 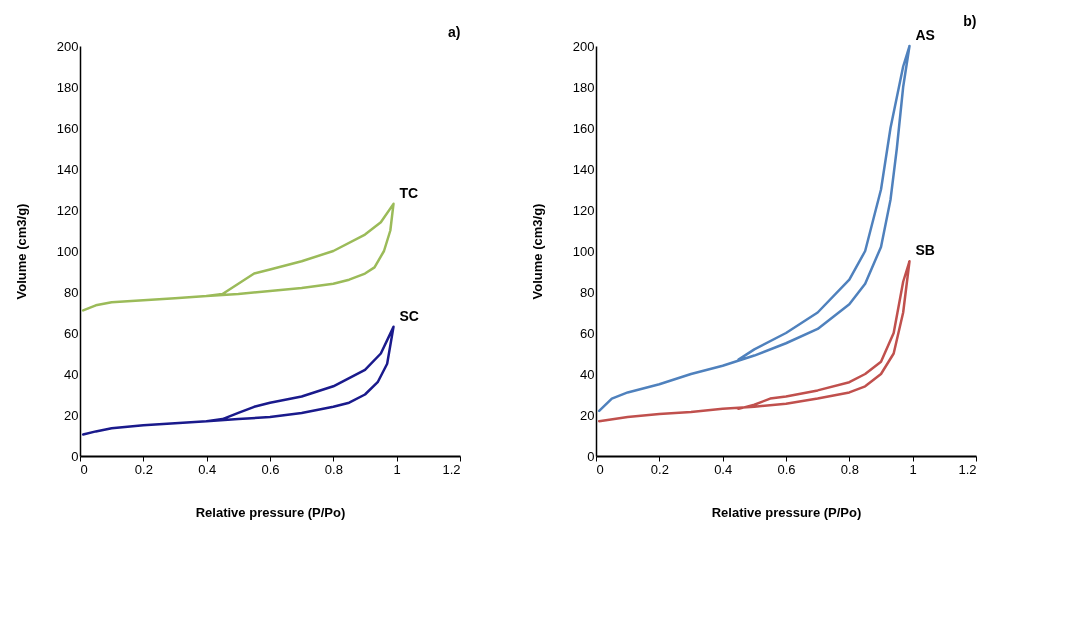 I want to click on series-label: SC, so click(x=409, y=315).